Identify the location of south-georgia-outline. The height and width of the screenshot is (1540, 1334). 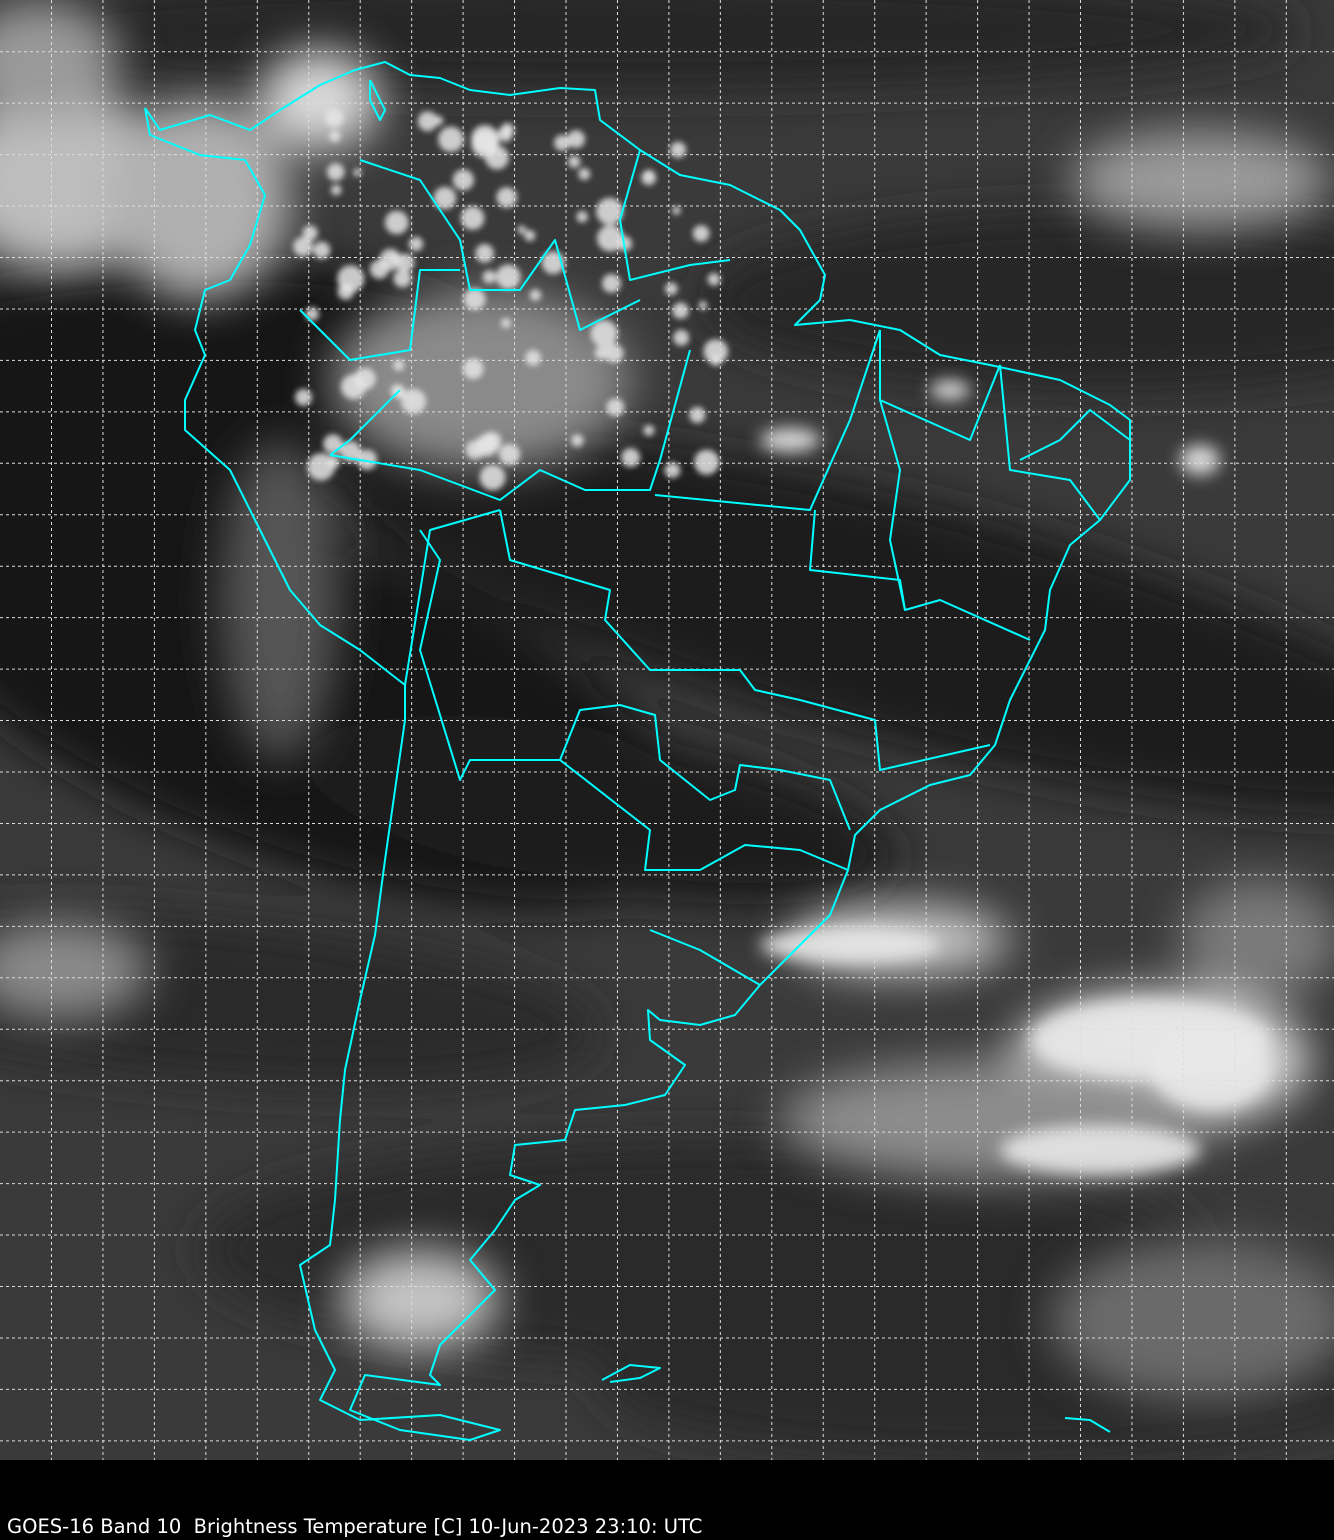
(1087, 1425).